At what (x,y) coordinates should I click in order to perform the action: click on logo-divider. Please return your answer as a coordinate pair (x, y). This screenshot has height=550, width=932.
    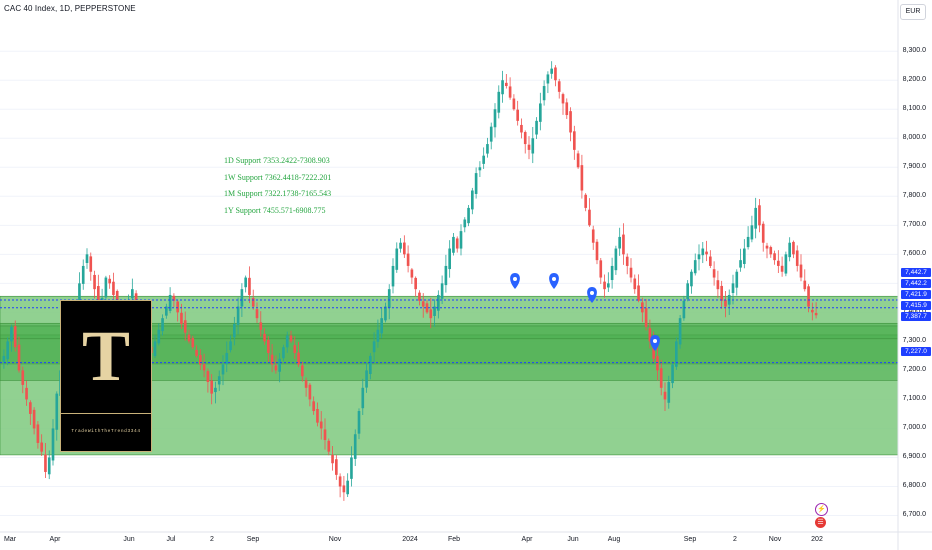
    Looking at the image, I should click on (106, 413).